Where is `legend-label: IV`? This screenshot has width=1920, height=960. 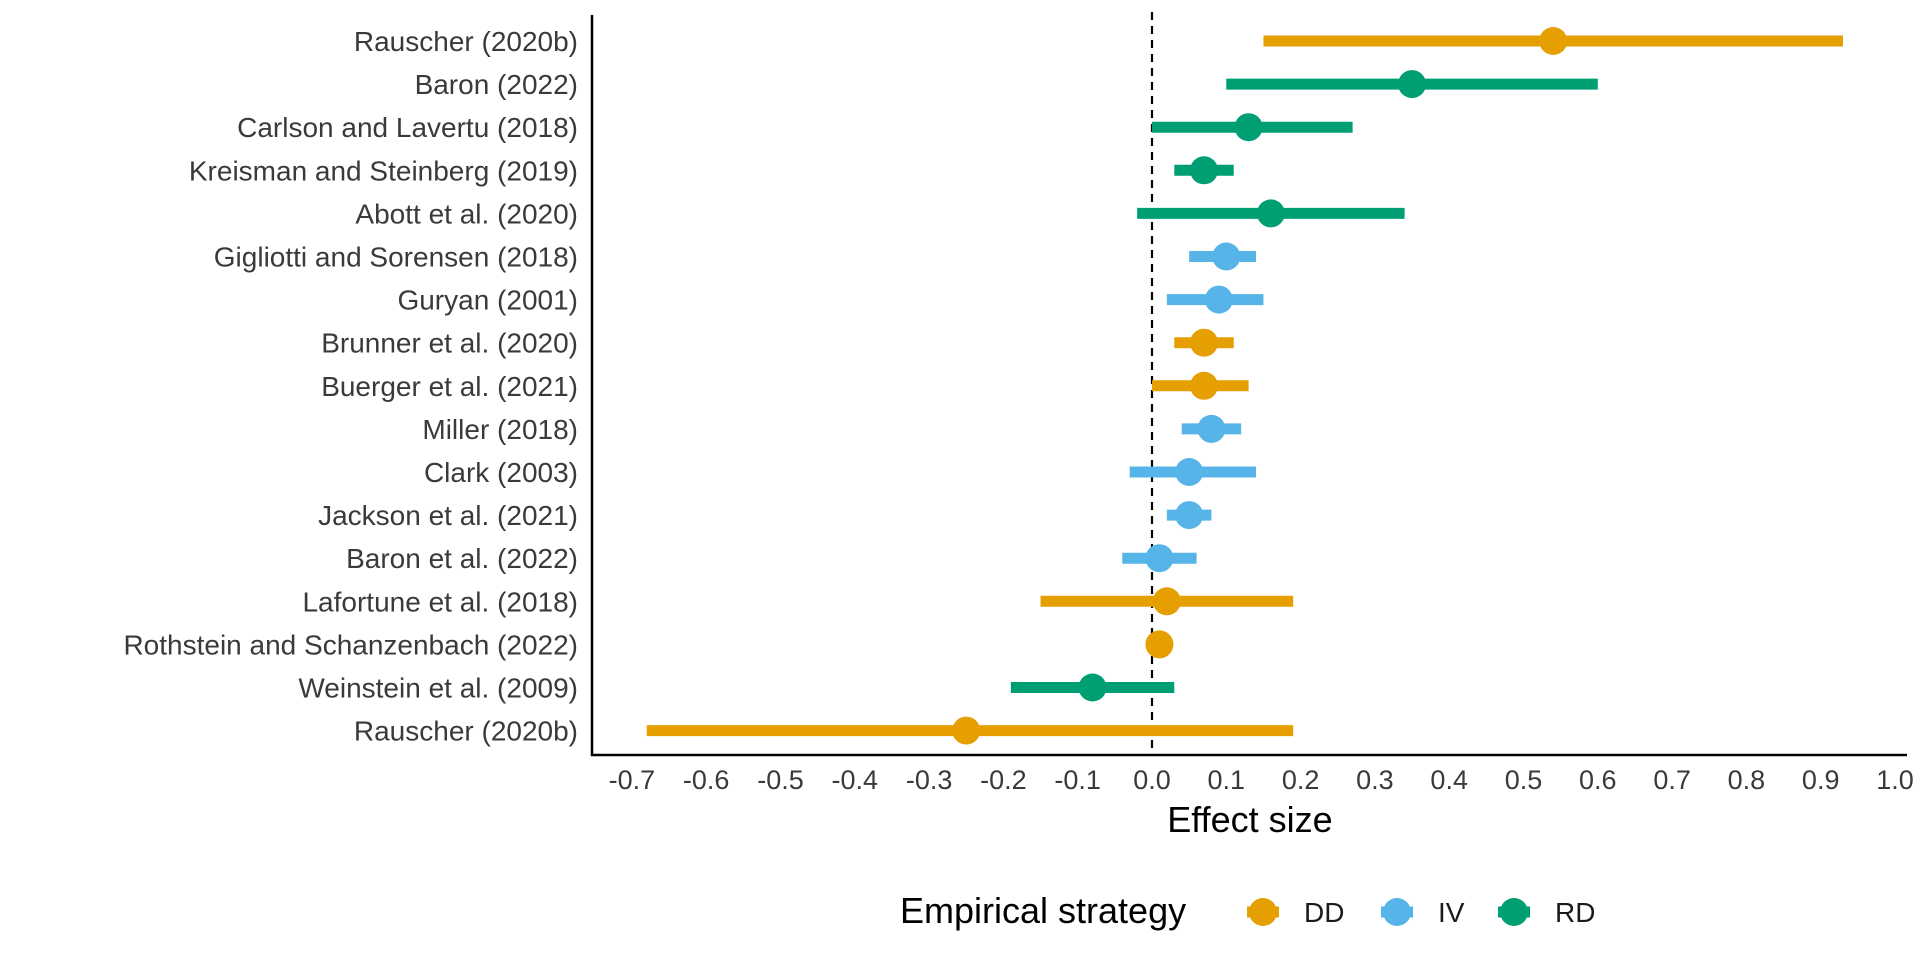
legend-label: IV is located at coordinates (1451, 912).